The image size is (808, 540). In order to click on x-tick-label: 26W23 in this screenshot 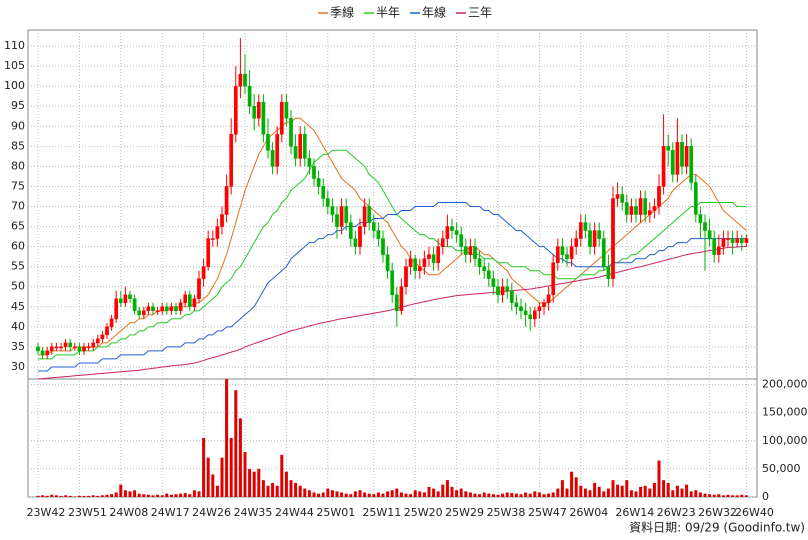, I will do `click(676, 512)`.